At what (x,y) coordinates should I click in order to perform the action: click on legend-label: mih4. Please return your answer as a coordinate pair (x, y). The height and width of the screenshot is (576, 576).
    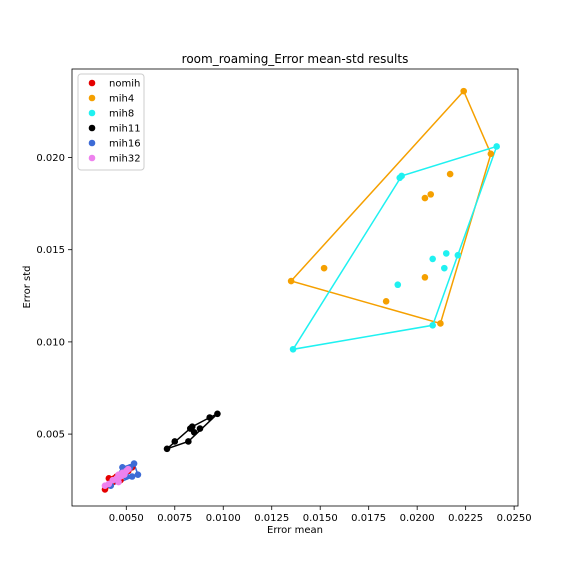
    Looking at the image, I should click on (121, 99).